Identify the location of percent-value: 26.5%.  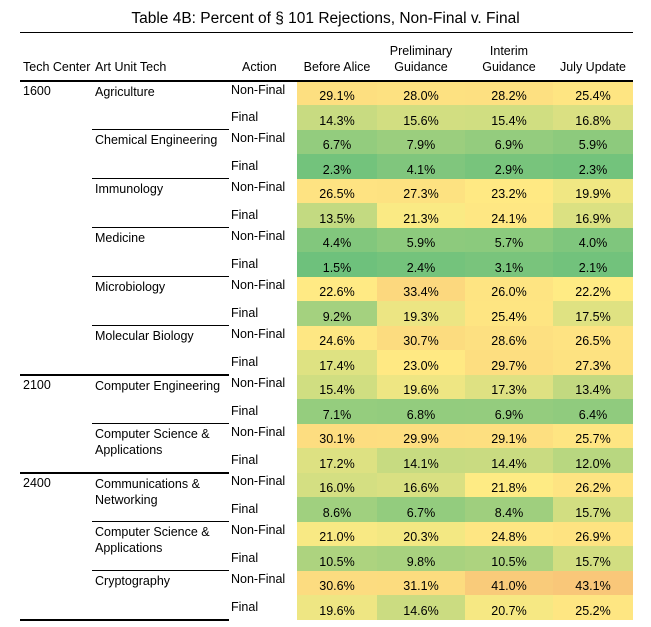
(337, 194).